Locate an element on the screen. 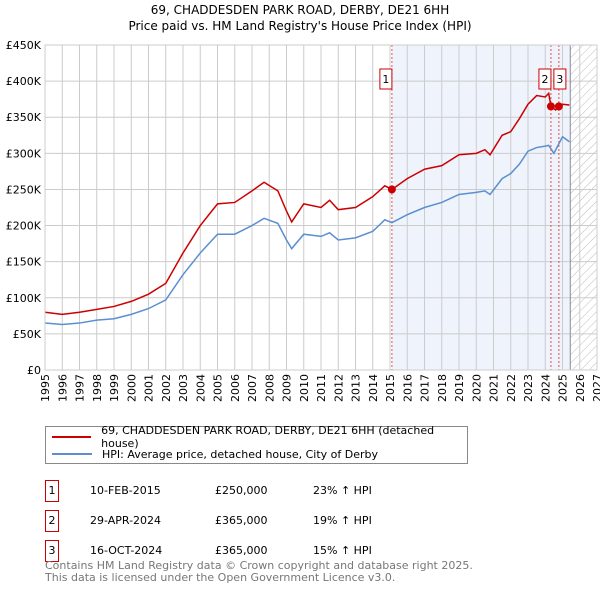 This screenshot has height=590, width=600. x-tick-label: 2016 is located at coordinates (407, 388).